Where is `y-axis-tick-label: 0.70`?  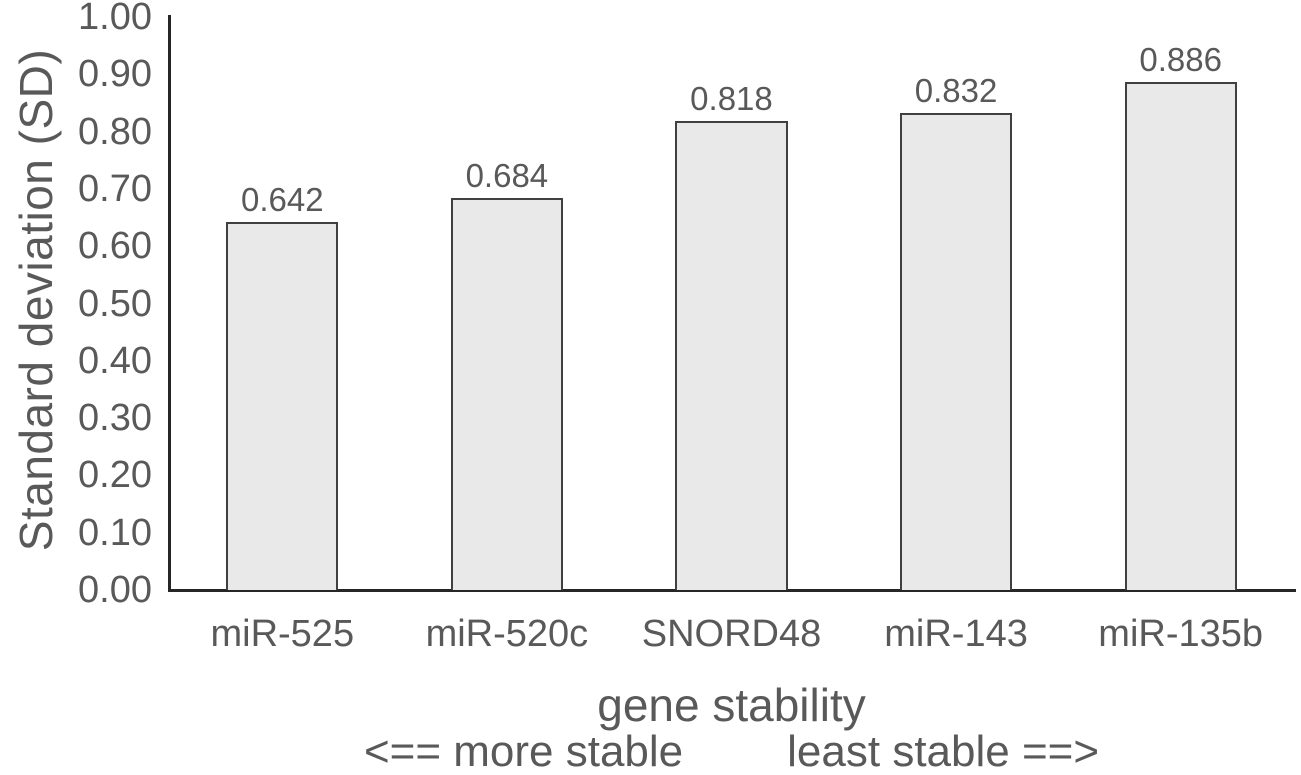
y-axis-tick-label: 0.70 is located at coordinates (115, 188).